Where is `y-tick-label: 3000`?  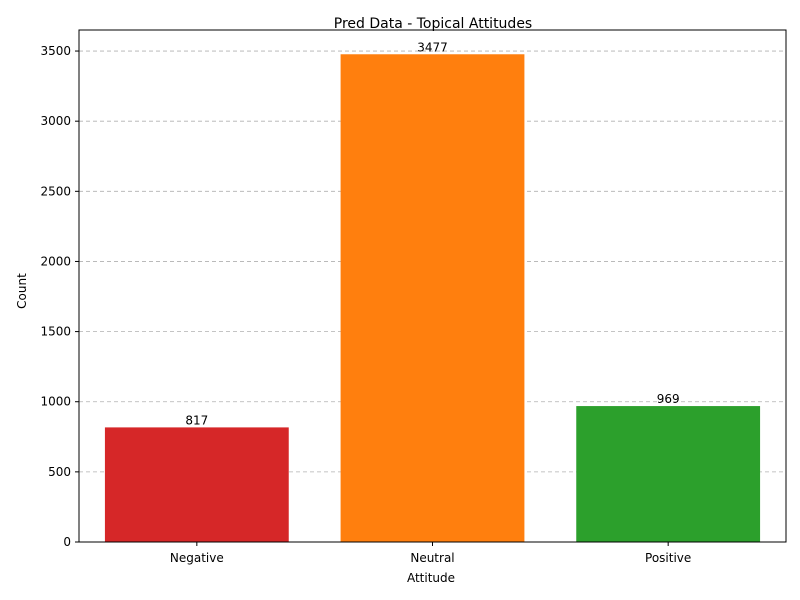 y-tick-label: 3000 is located at coordinates (55, 121).